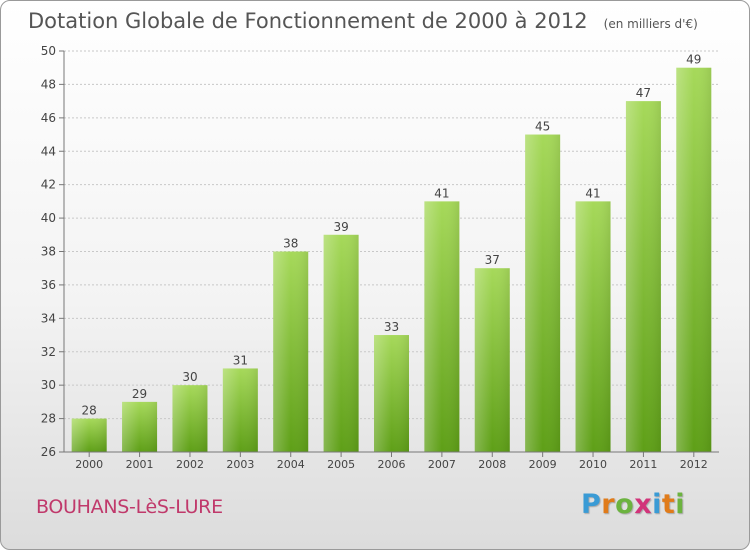 This screenshot has height=550, width=750. What do you see at coordinates (48, 252) in the screenshot?
I see `y-tick-label: 38` at bounding box center [48, 252].